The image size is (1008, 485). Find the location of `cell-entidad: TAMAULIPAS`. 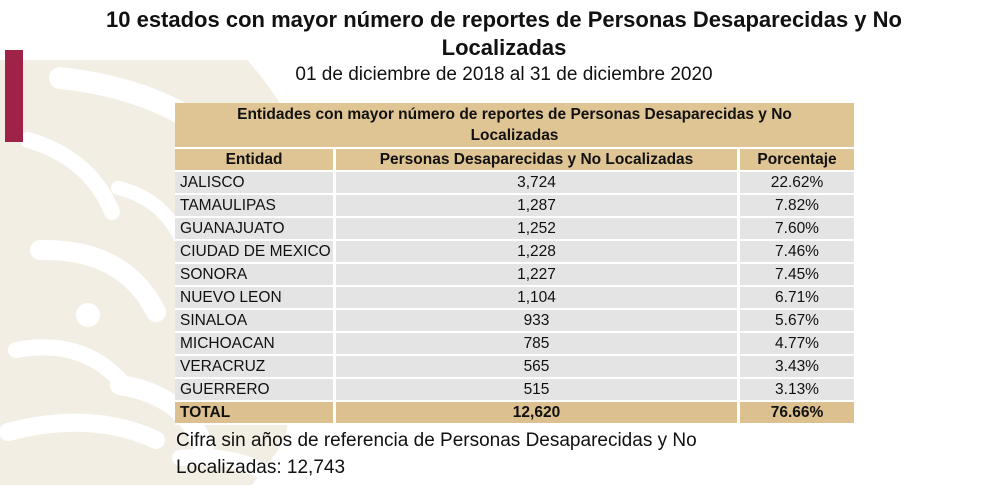

cell-entidad: TAMAULIPAS is located at coordinates (255, 206).